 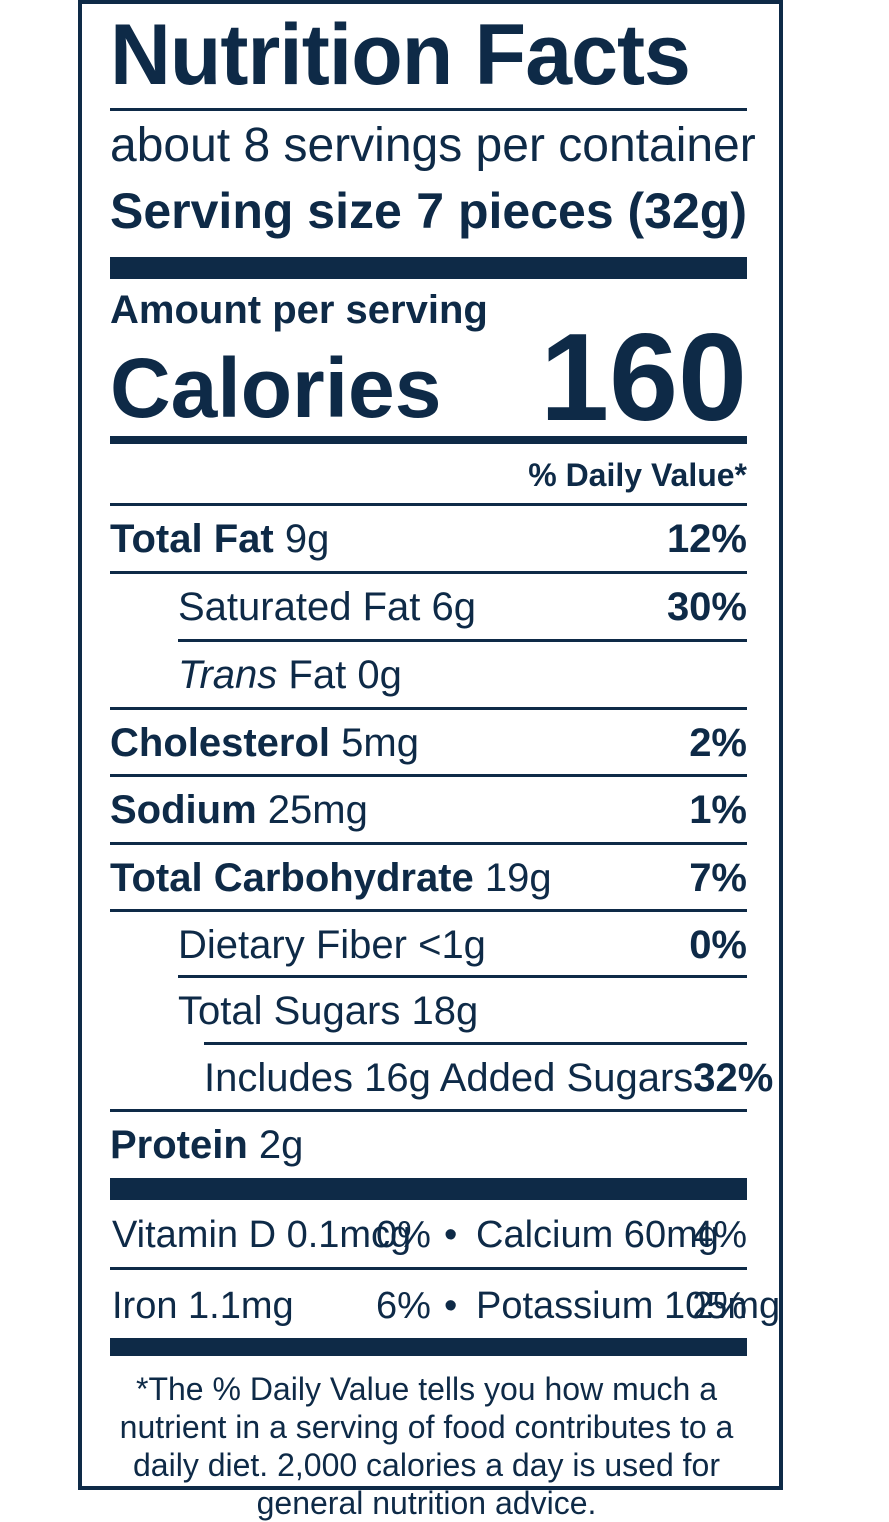 What do you see at coordinates (203, 1306) in the screenshot?
I see `iron: Iron 1.1mg` at bounding box center [203, 1306].